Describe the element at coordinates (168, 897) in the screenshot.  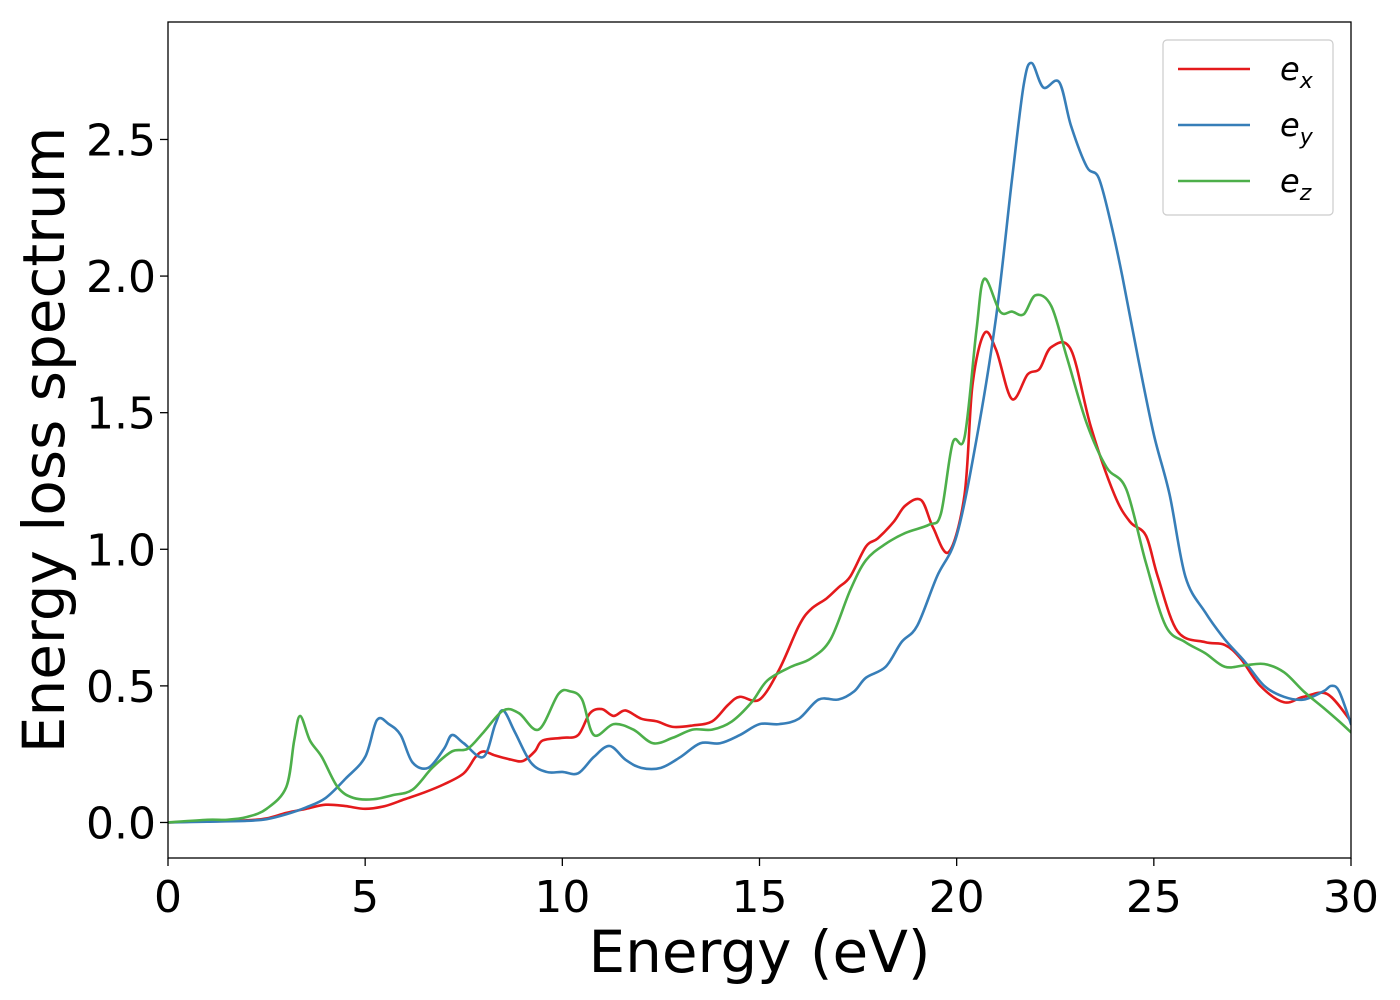
I see `x-tick-label: 0` at that location.